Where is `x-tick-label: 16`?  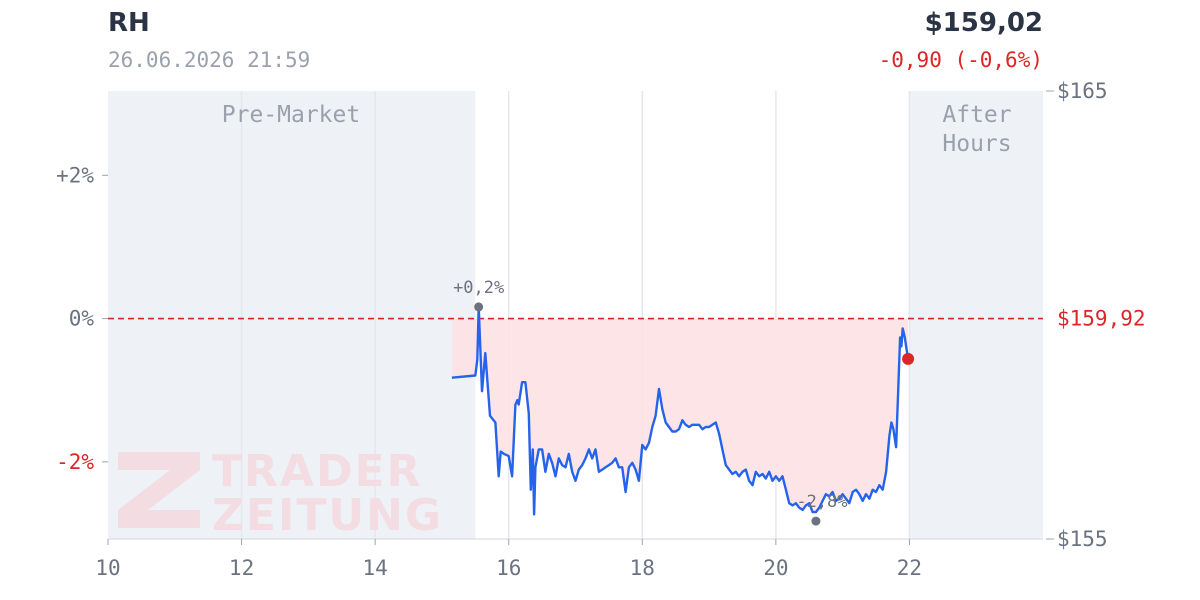
x-tick-label: 16 is located at coordinates (508, 568).